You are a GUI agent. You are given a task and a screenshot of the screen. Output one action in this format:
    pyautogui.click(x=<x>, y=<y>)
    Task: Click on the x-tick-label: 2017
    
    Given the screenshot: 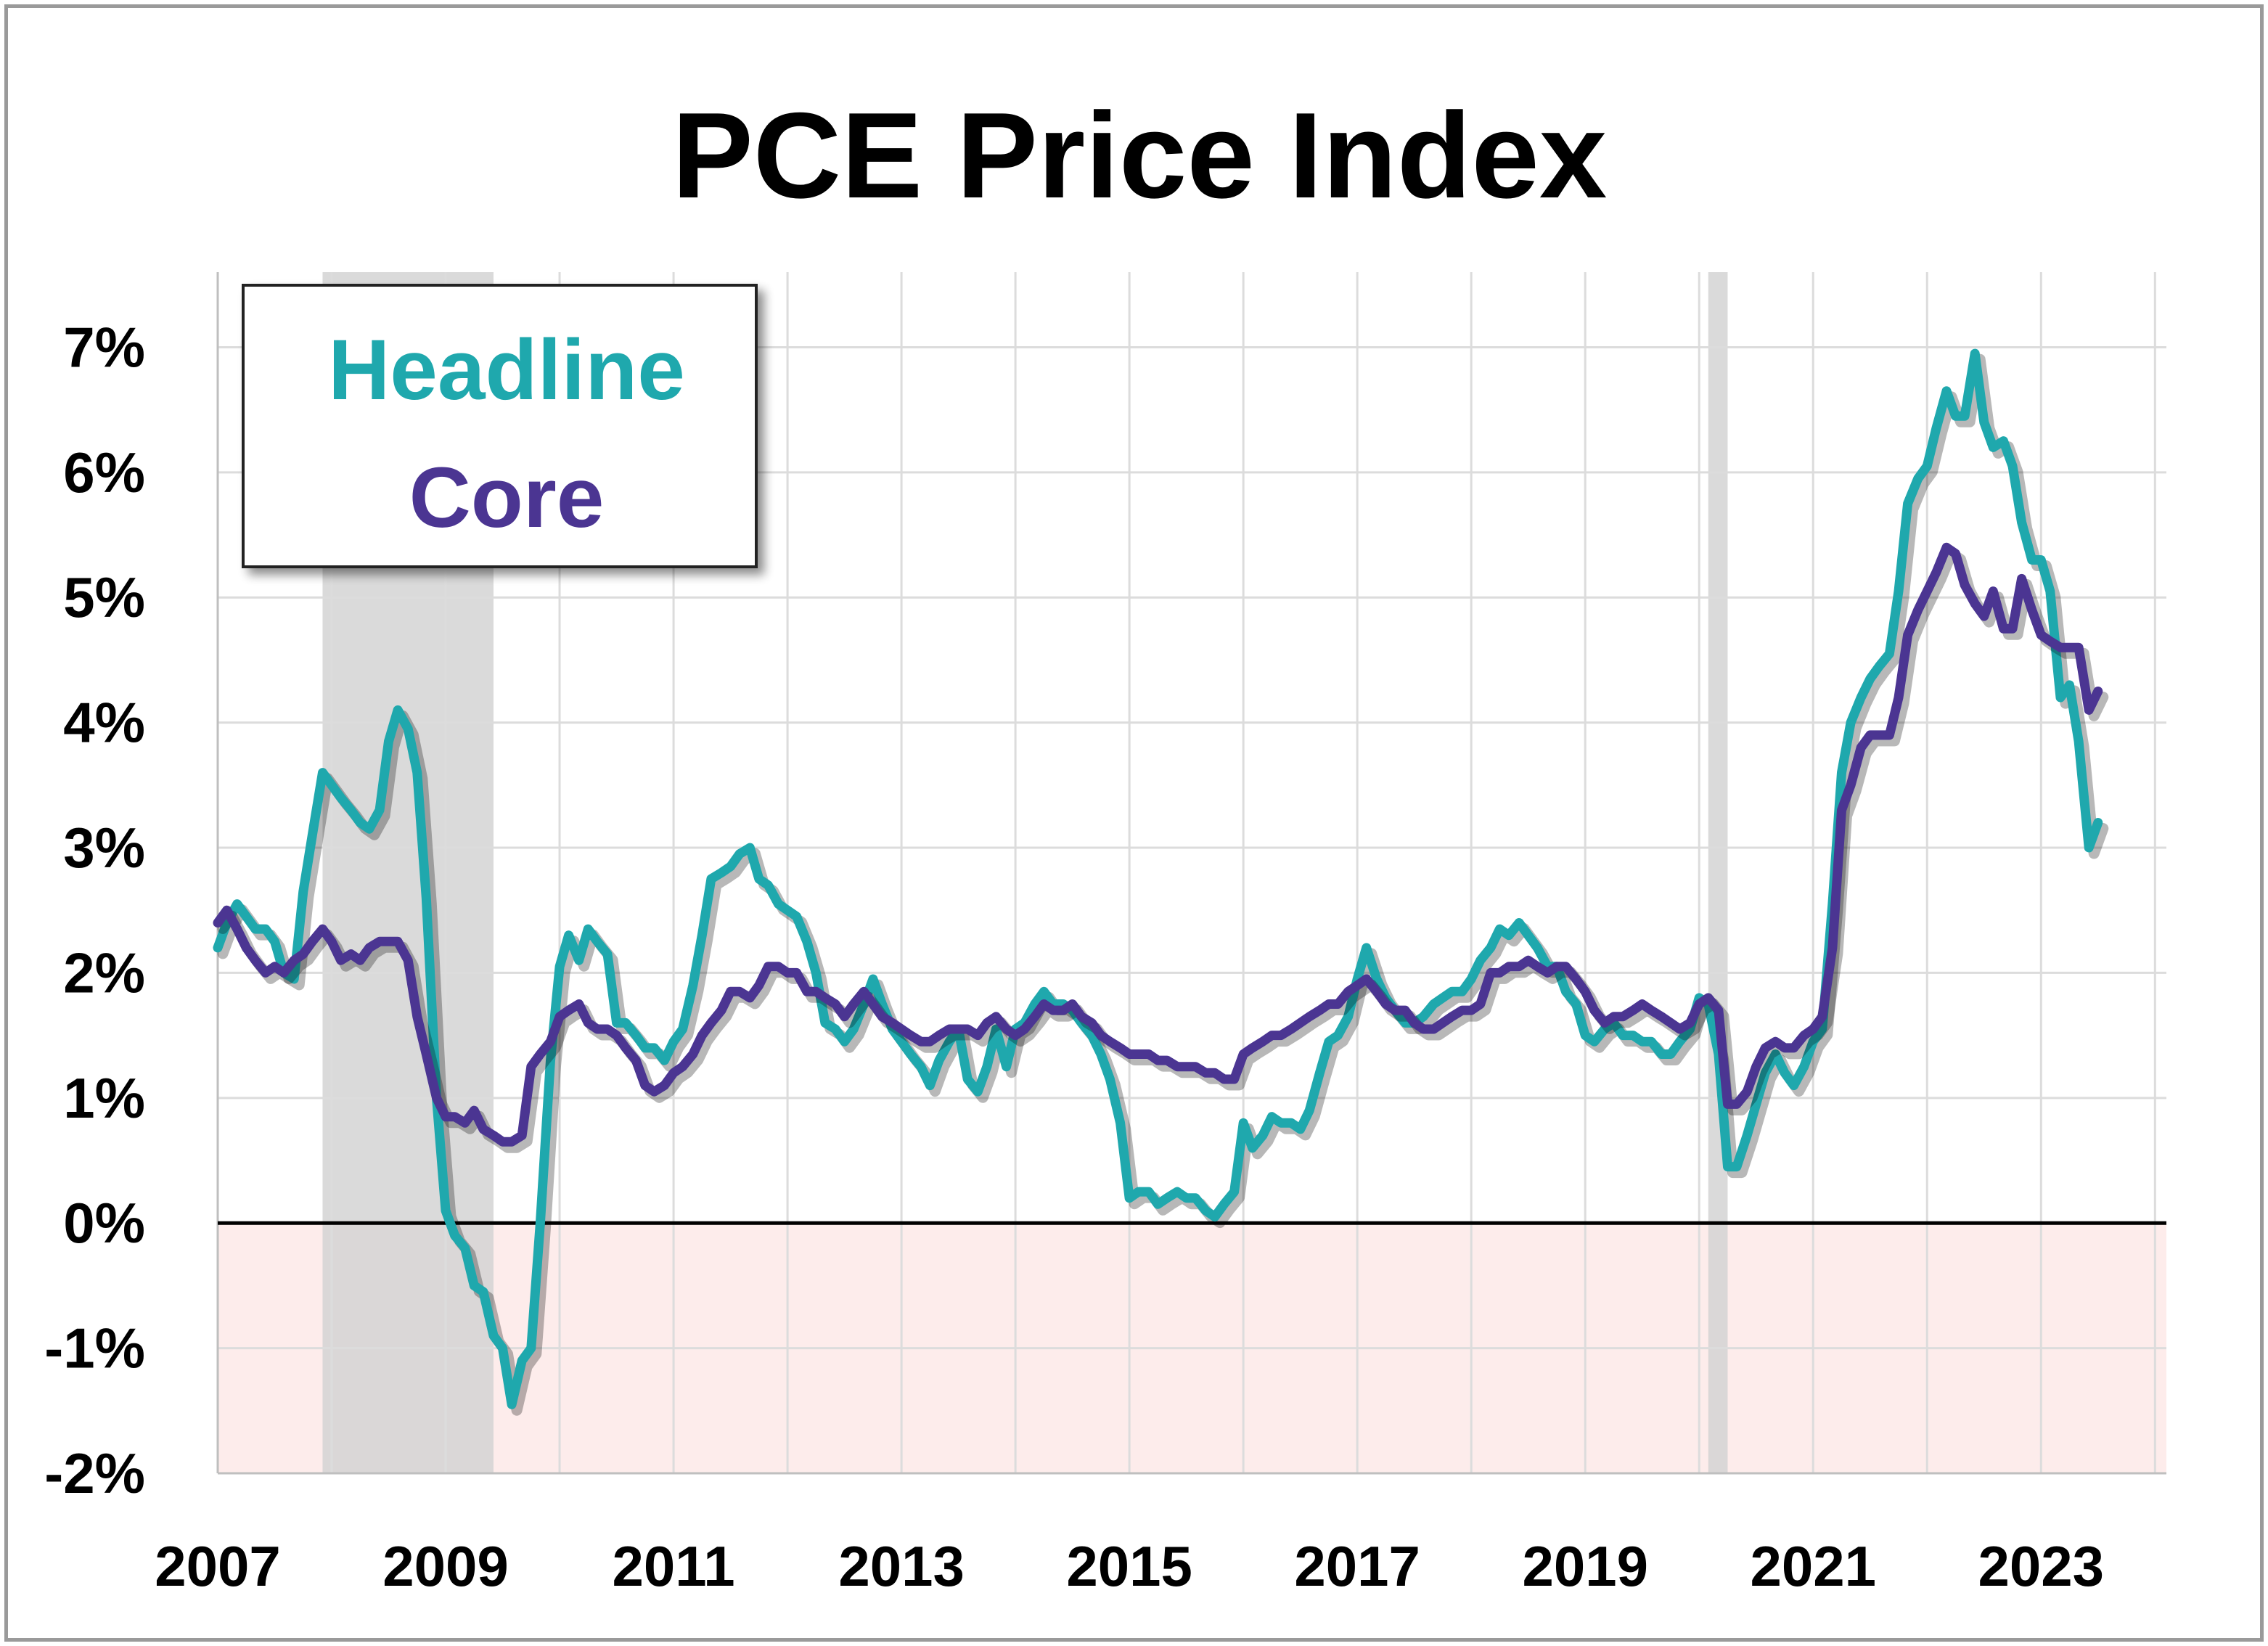 What is the action you would take?
    pyautogui.click(x=1357, y=1566)
    